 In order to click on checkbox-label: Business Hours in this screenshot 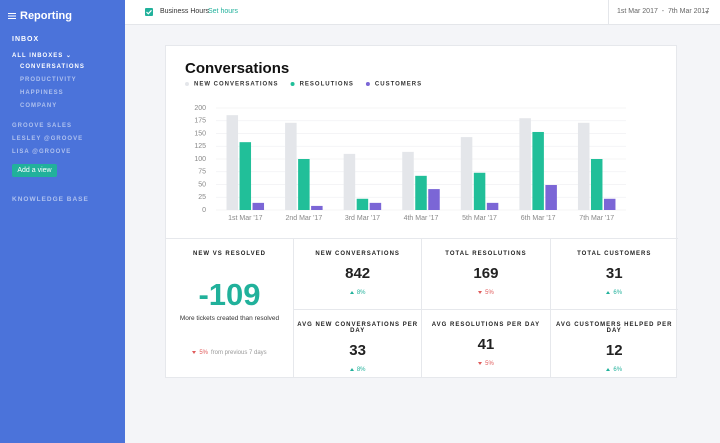, I will do `click(185, 11)`.